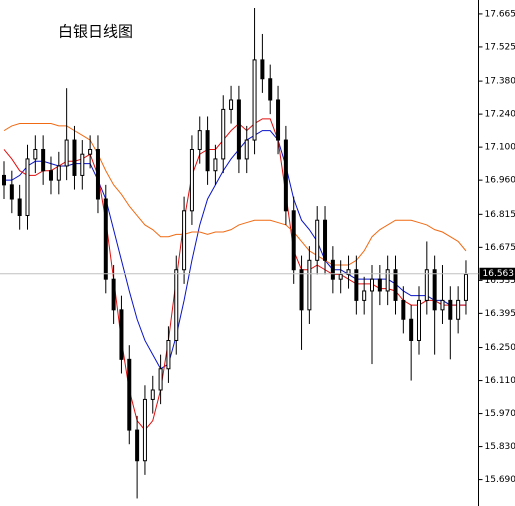  What do you see at coordinates (500, 82) in the screenshot?
I see `y-tick-label: 17.380` at bounding box center [500, 82].